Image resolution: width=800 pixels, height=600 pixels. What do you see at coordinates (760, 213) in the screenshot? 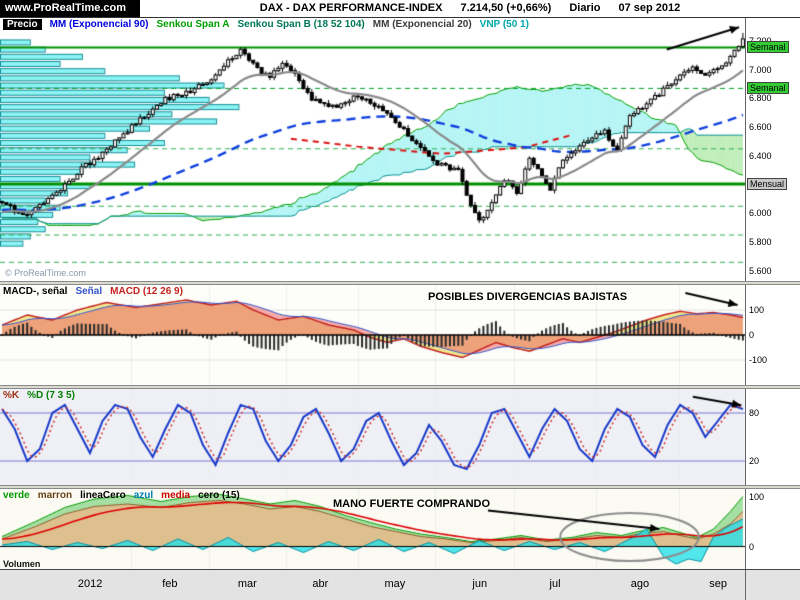
I see `axis-tick-label: 6.000` at bounding box center [760, 213].